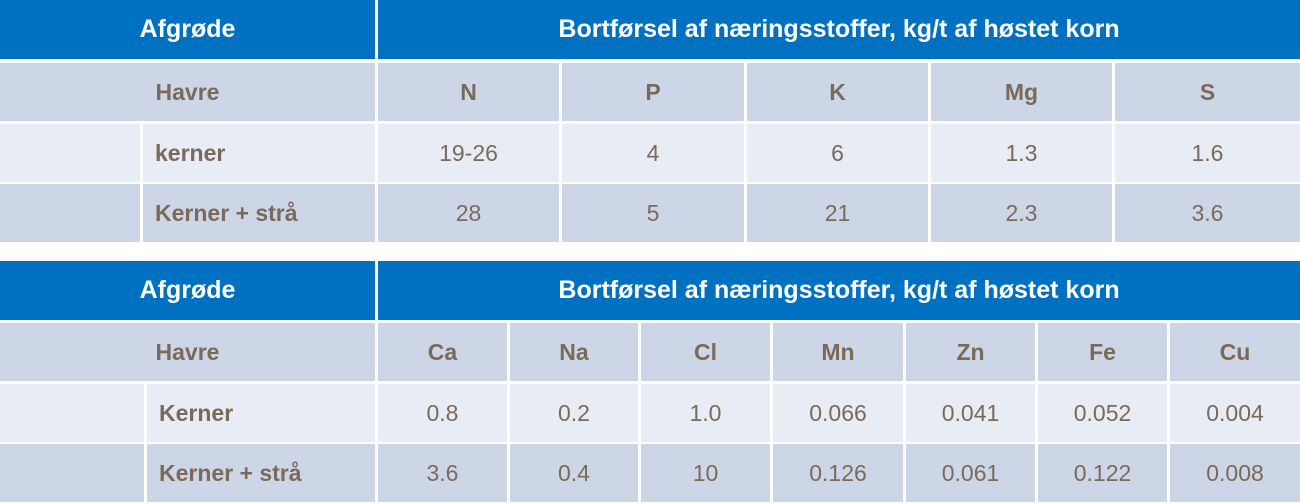 Image resolution: width=1300 pixels, height=504 pixels. Describe the element at coordinates (653, 213) in the screenshot. I see `value-cell: 5` at that location.